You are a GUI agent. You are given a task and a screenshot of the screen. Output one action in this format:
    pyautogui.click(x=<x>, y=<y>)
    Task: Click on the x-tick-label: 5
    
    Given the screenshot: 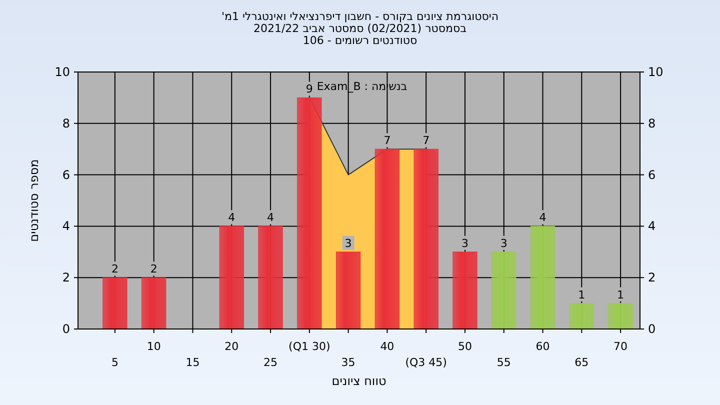 What is the action you would take?
    pyautogui.click(x=114, y=362)
    